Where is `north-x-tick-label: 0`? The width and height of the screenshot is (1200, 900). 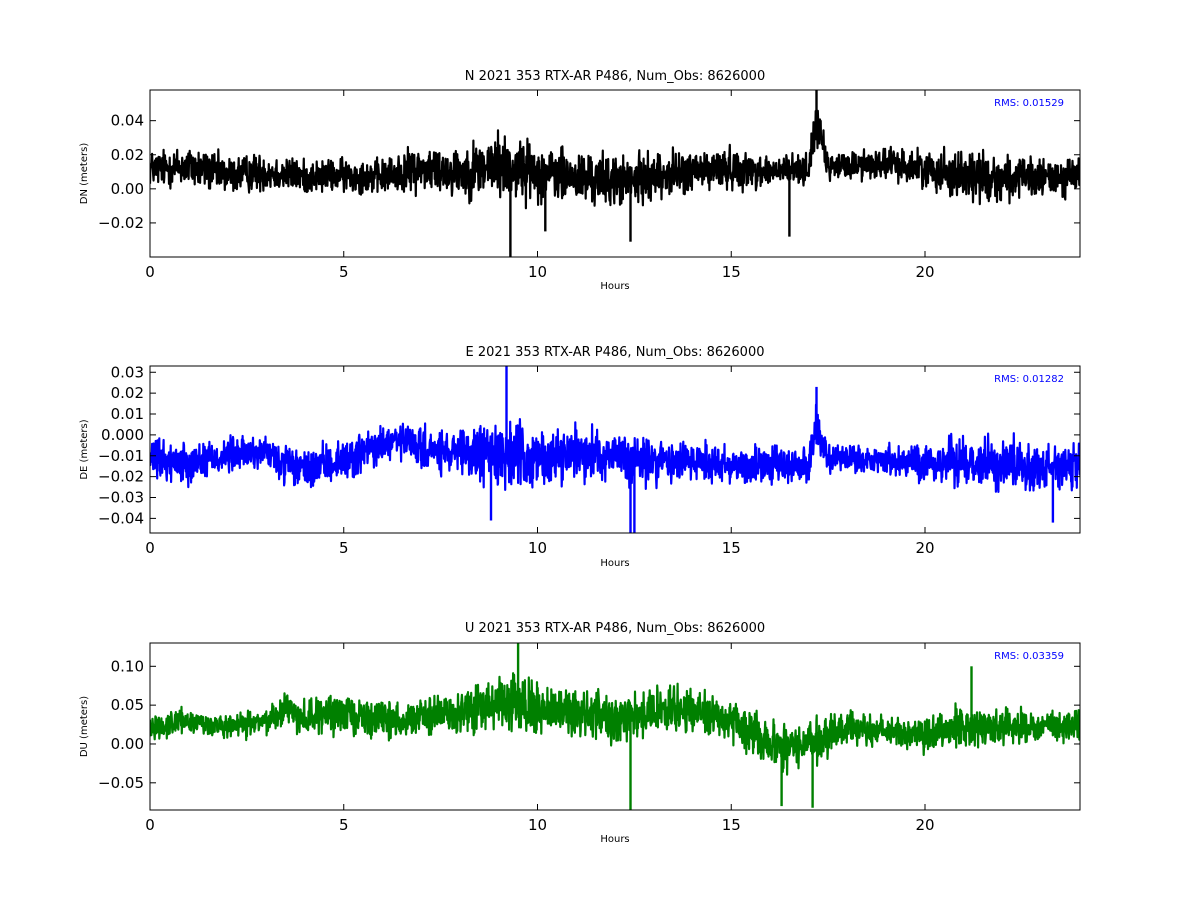
north-x-tick-label: 0 is located at coordinates (150, 272).